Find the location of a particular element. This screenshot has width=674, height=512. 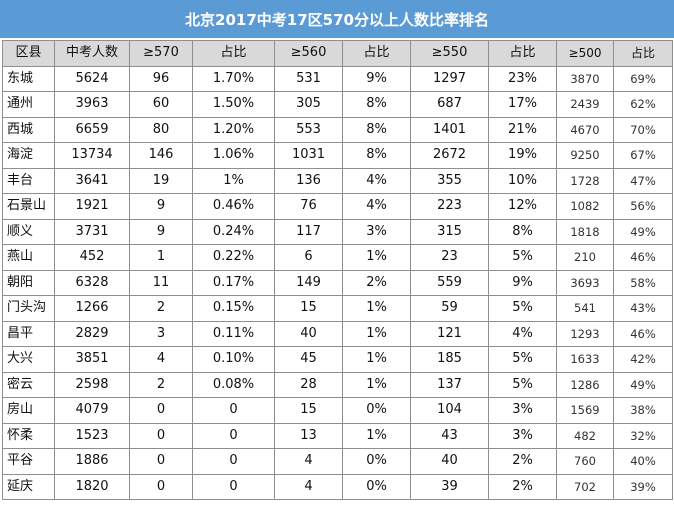

cell-exam-count: 4079 is located at coordinates (92, 410).